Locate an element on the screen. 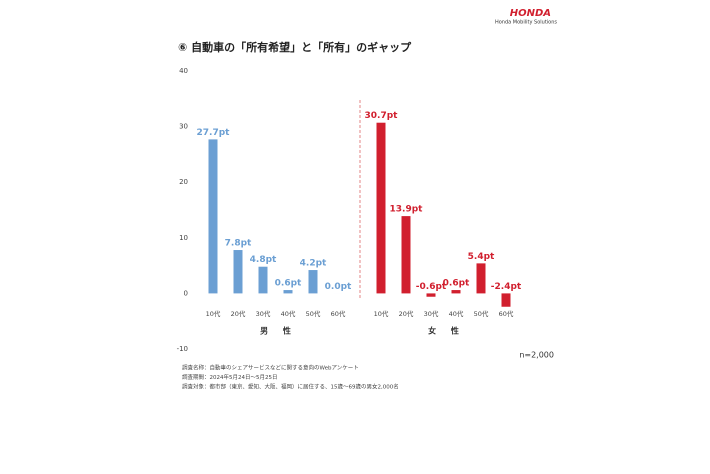 The height and width of the screenshot is (474, 710). value-label: 13.9pt is located at coordinates (407, 210).